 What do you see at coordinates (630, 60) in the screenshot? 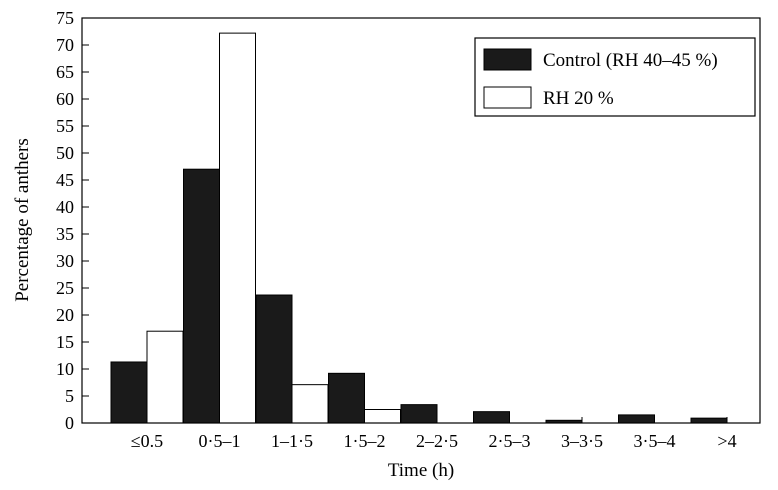
I see `legend-label-control: Control (RH 40–45 %)` at bounding box center [630, 60].